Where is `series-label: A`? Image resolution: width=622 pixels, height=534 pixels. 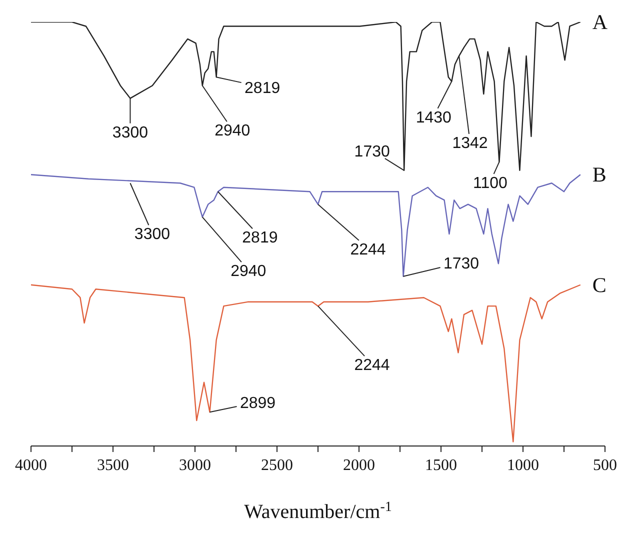 series-label: A is located at coordinates (600, 22).